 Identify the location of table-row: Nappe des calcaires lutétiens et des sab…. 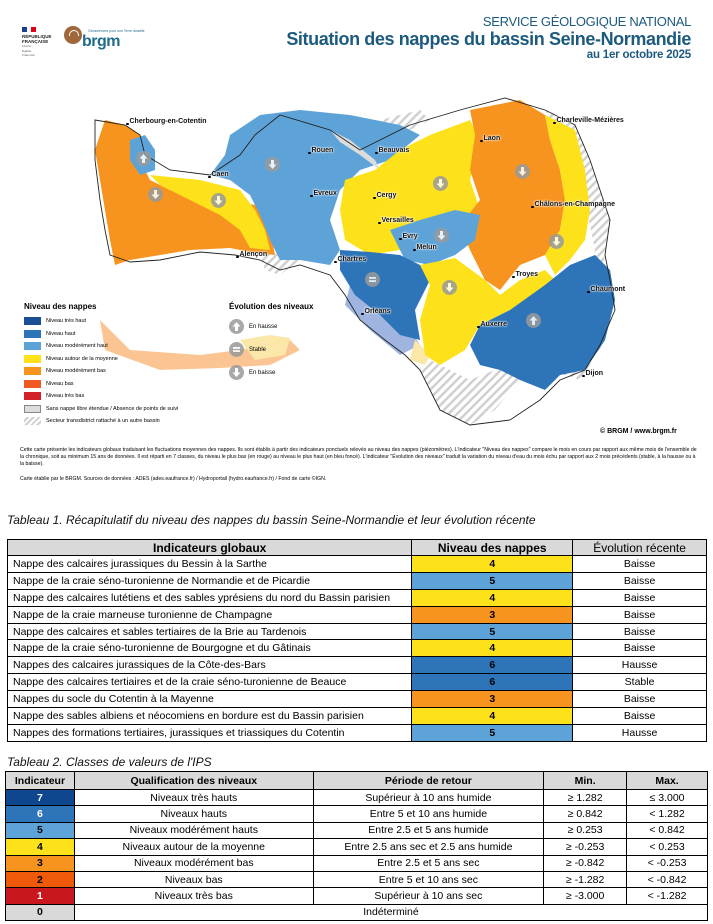
(356, 597).